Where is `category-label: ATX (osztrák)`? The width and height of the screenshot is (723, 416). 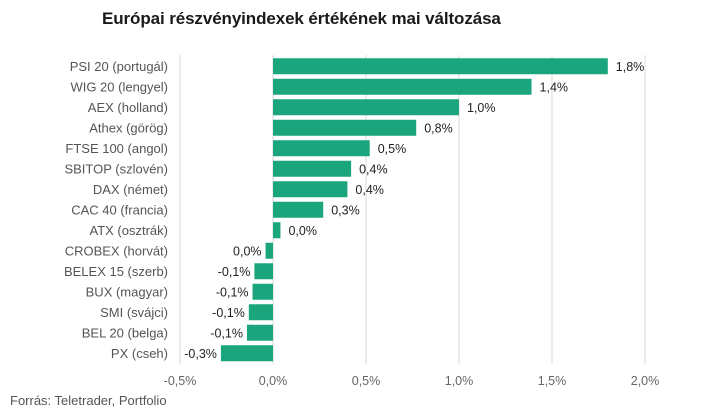 category-label: ATX (osztrák) is located at coordinates (129, 230).